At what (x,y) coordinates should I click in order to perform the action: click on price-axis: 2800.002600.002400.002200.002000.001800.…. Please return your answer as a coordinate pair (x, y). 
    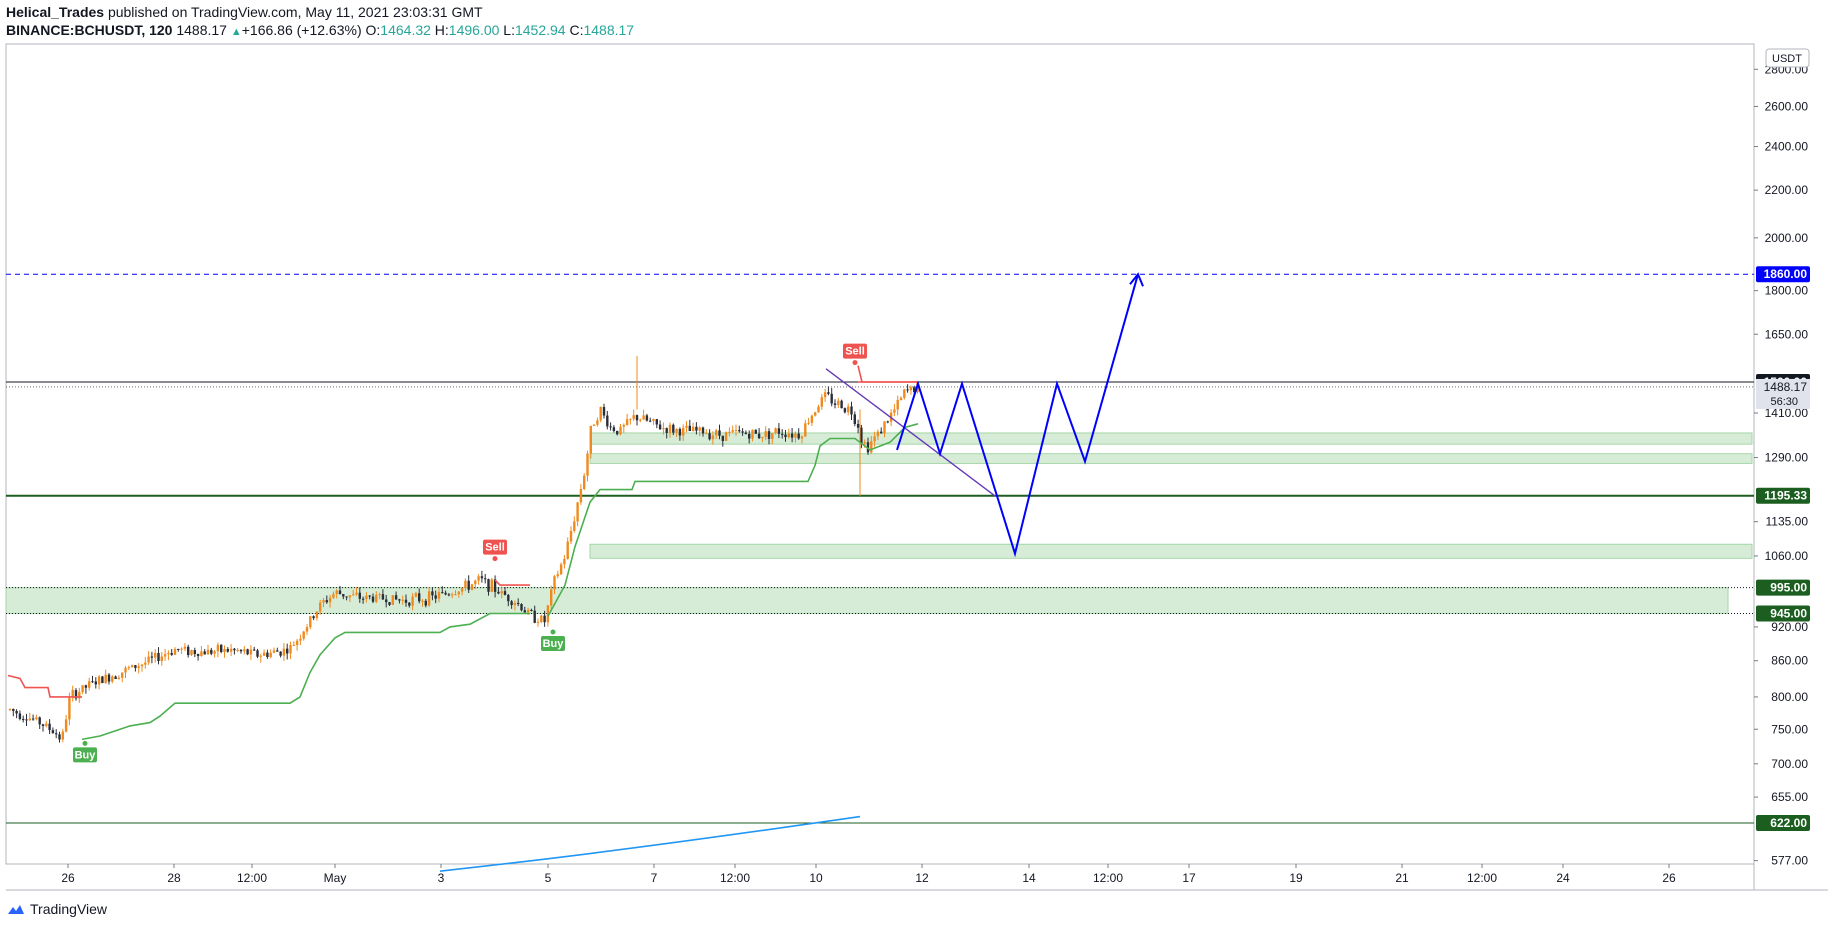
    Looking at the image, I should click on (1782, 458).